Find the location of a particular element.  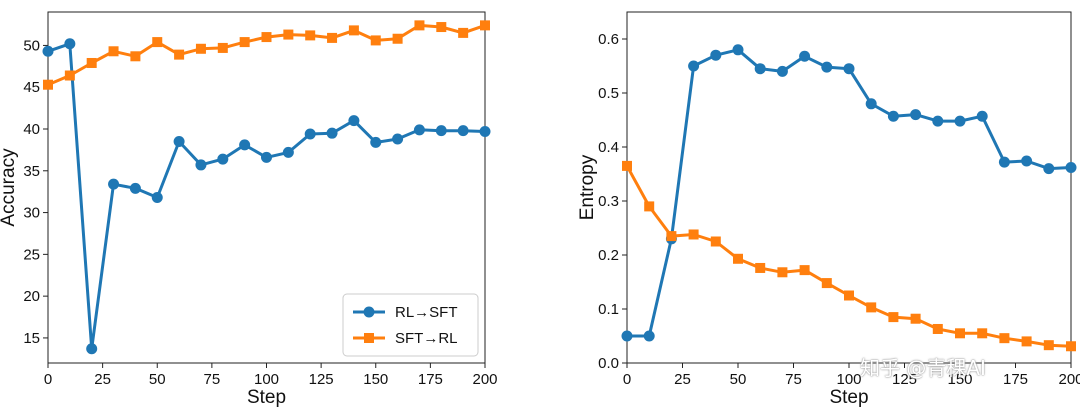

x-tick-label: 175 is located at coordinates (430, 379).